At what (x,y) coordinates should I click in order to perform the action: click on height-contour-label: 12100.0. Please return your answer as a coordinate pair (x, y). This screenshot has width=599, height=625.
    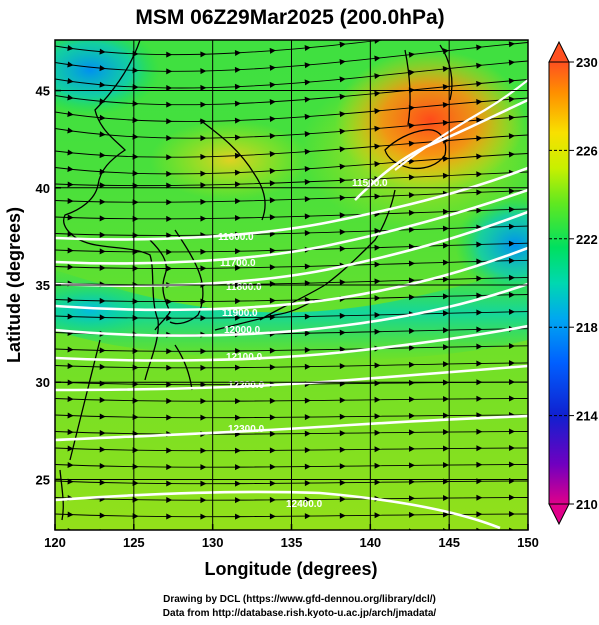
    Looking at the image, I should click on (244, 357).